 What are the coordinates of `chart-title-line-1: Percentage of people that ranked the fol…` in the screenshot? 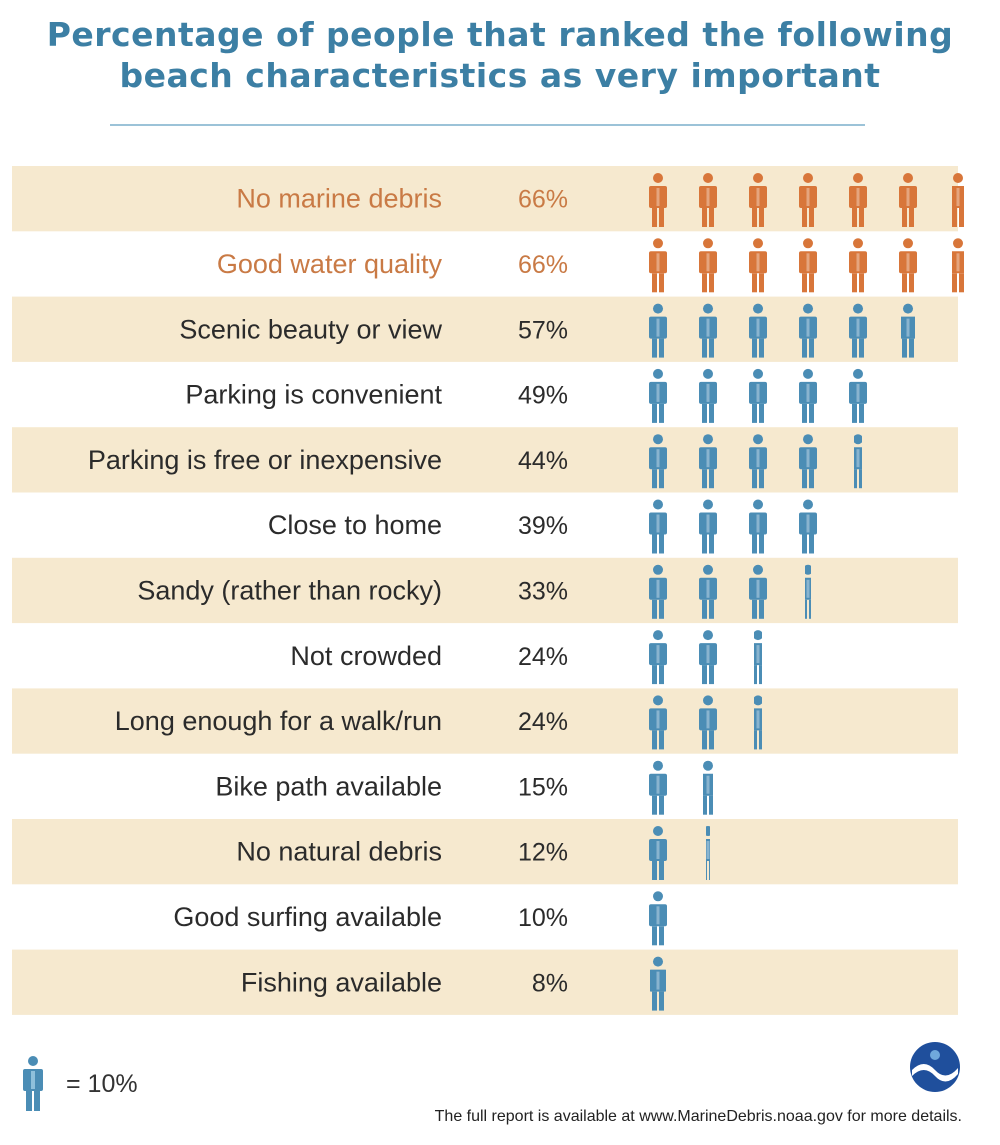 It's located at (500, 34).